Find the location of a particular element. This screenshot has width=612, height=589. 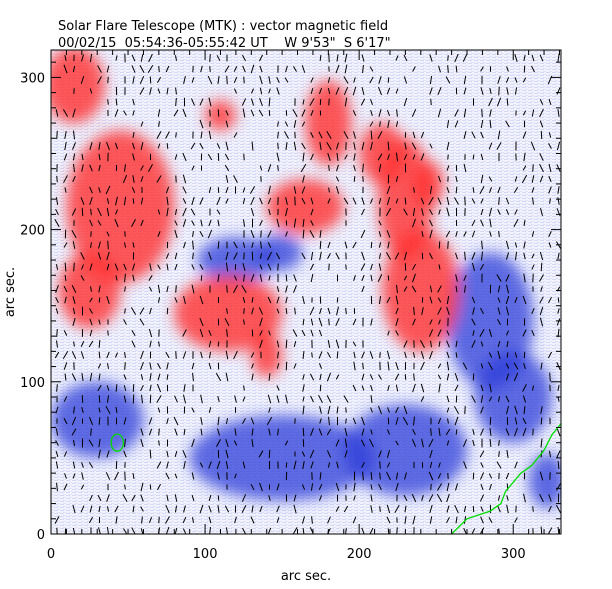

x-tick-label: 100 is located at coordinates (205, 554).